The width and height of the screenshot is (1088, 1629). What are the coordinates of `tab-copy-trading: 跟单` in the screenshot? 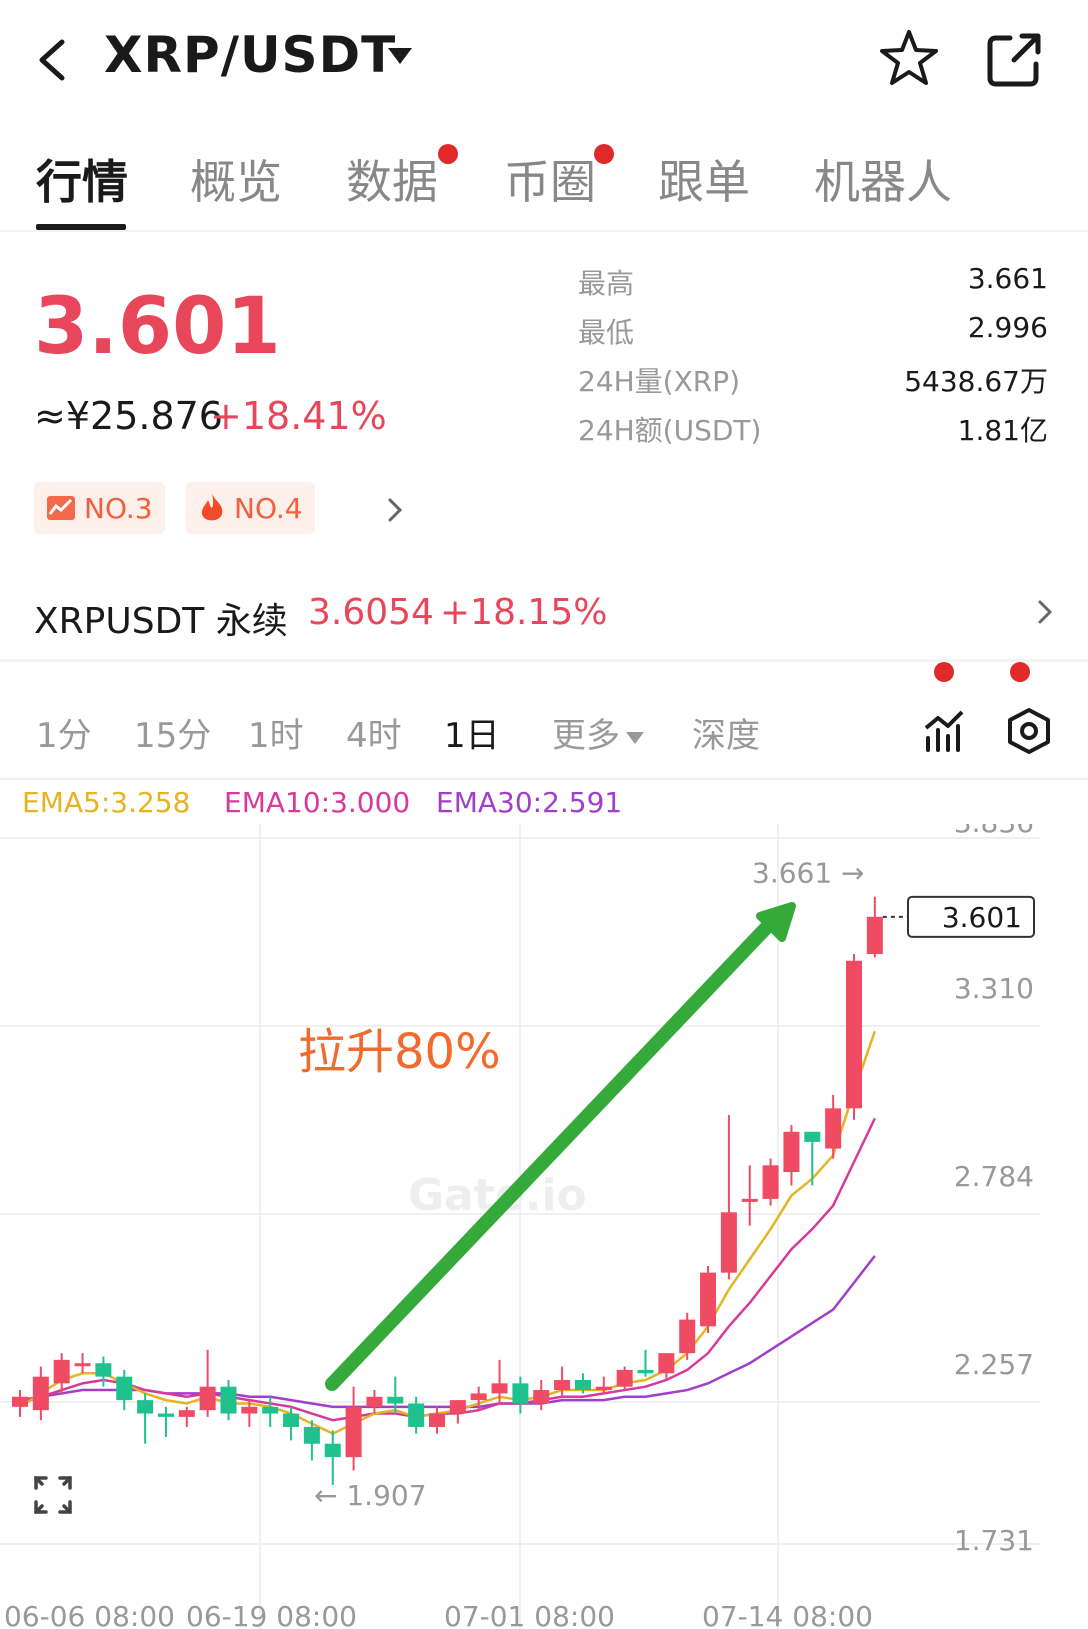 It's located at (704, 182).